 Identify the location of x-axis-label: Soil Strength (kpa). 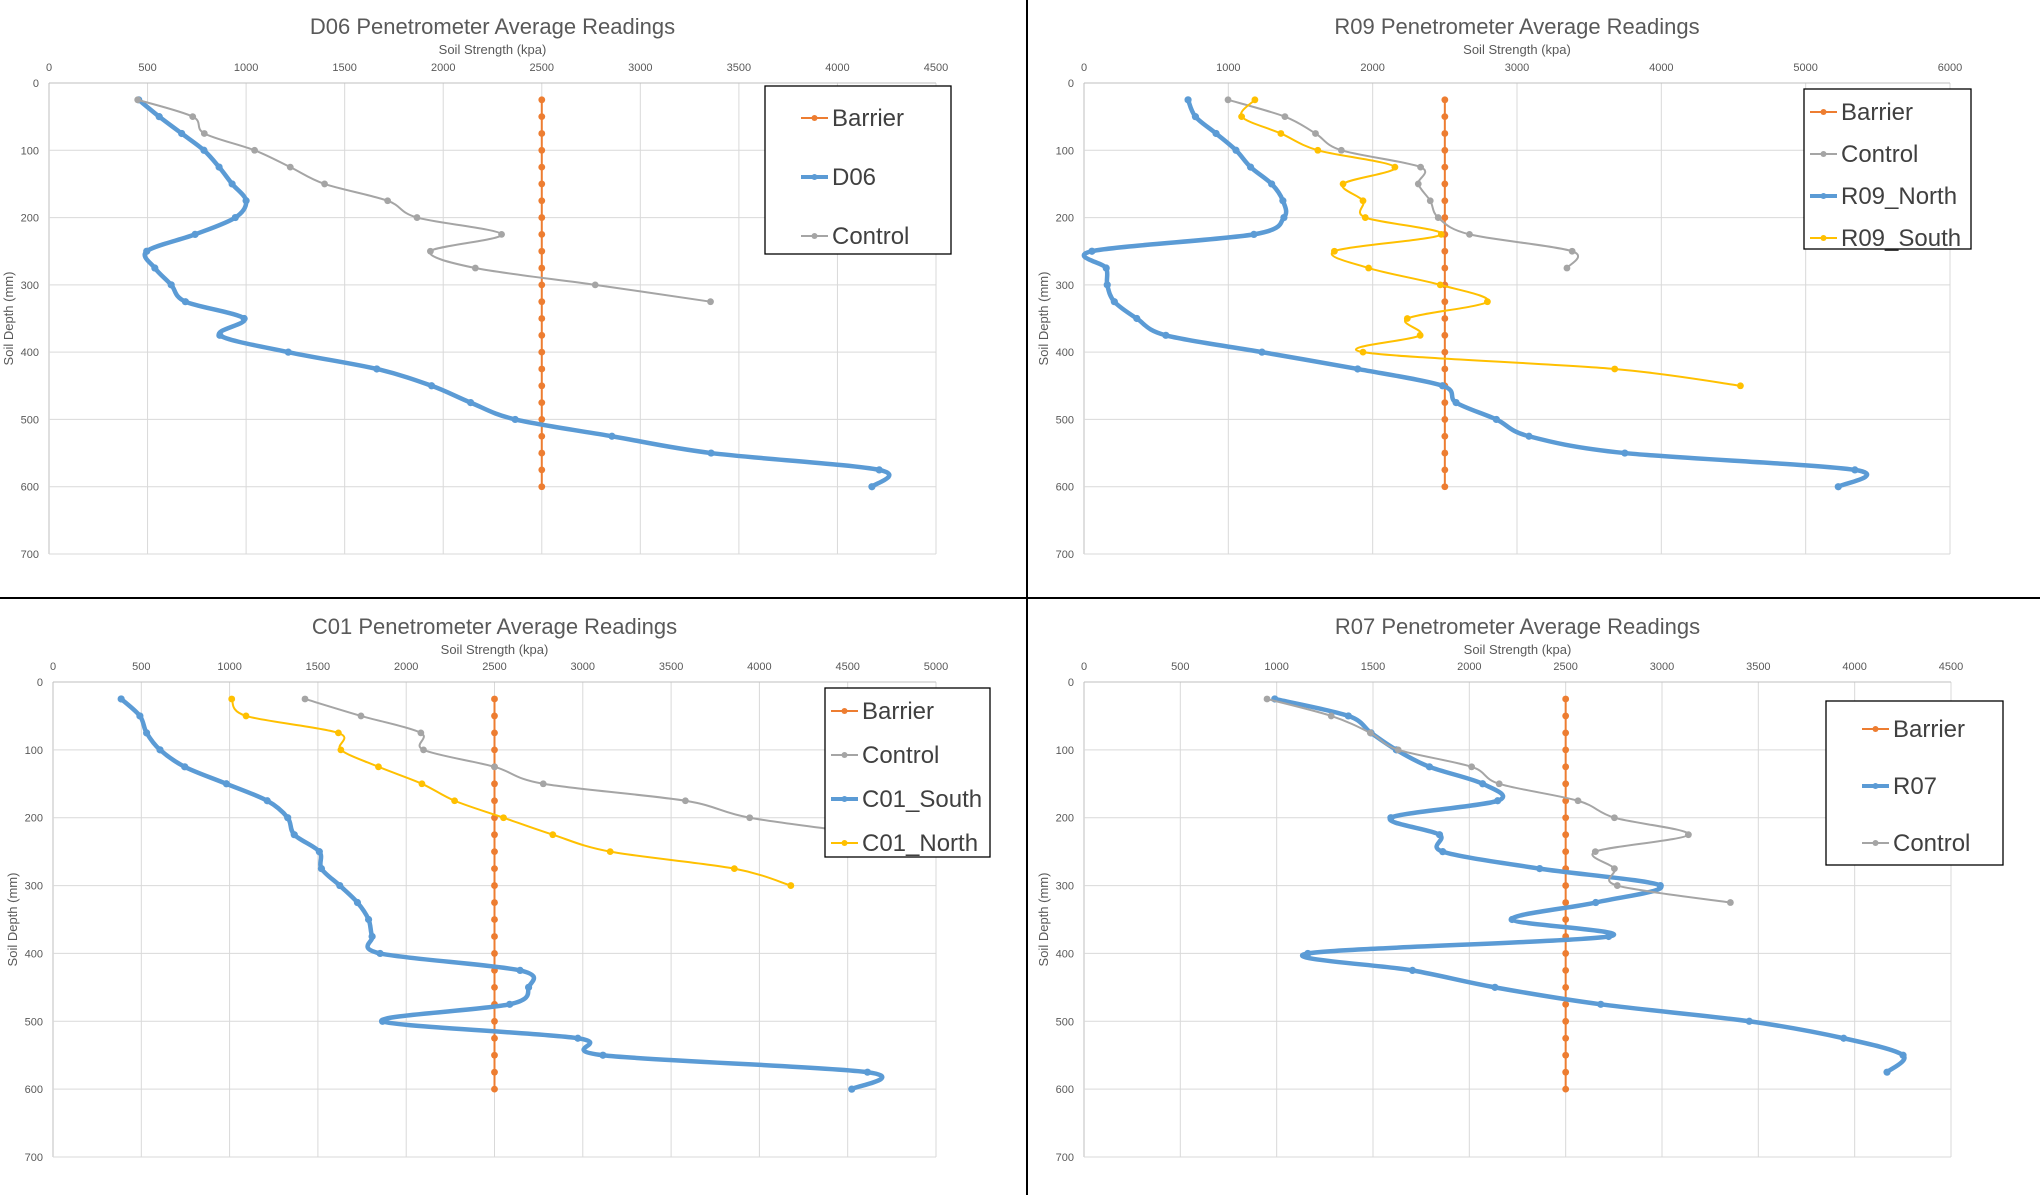
(1518, 649).